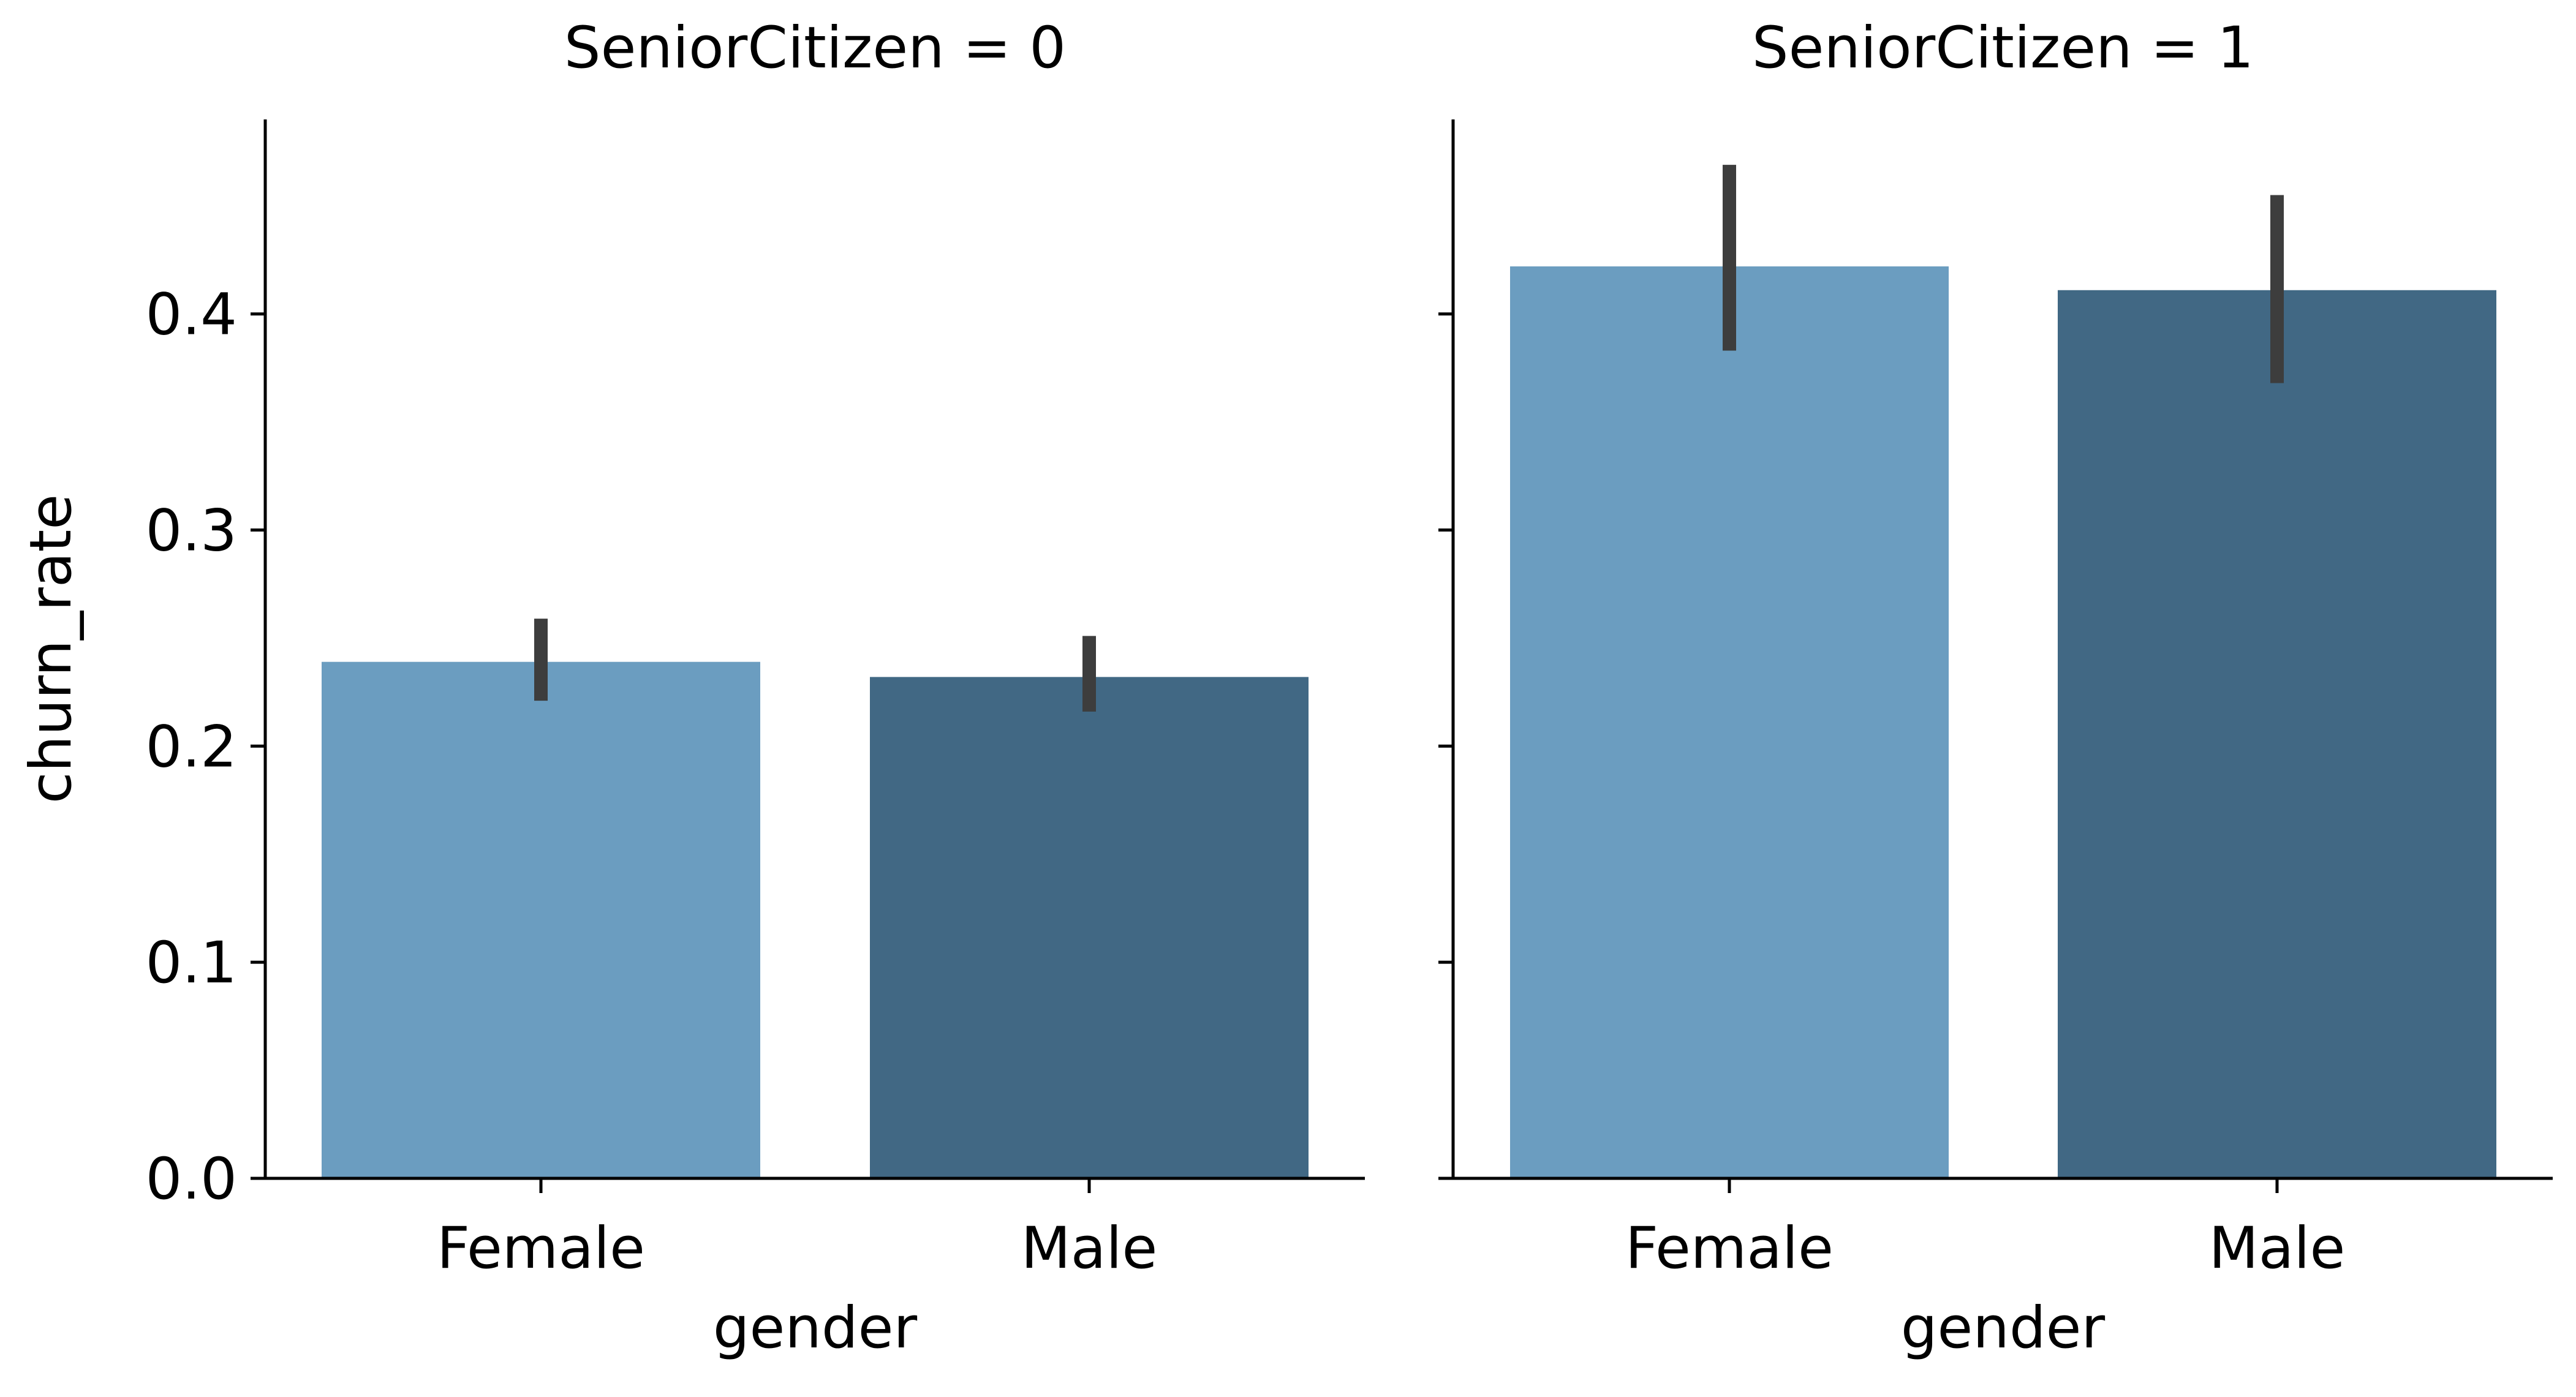 The image size is (2576, 1397). Describe the element at coordinates (192, 315) in the screenshot. I see `y-tick-label: 0.4` at that location.